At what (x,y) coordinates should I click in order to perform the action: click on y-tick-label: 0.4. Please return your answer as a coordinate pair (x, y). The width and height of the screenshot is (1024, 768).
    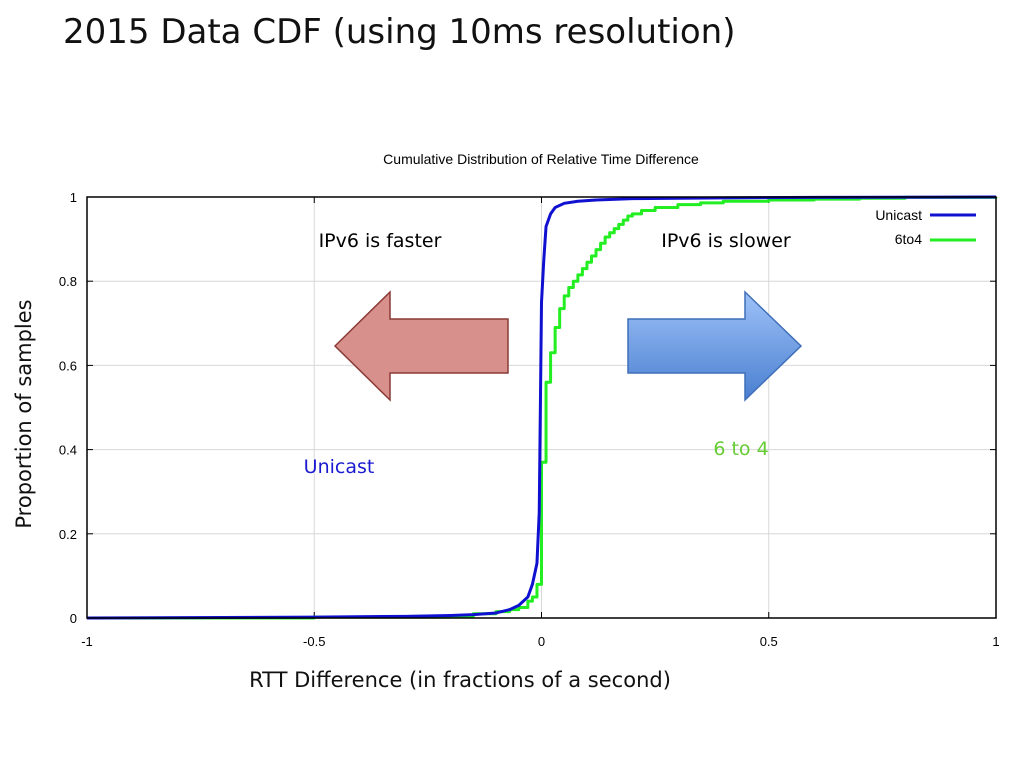
    Looking at the image, I should click on (68, 450).